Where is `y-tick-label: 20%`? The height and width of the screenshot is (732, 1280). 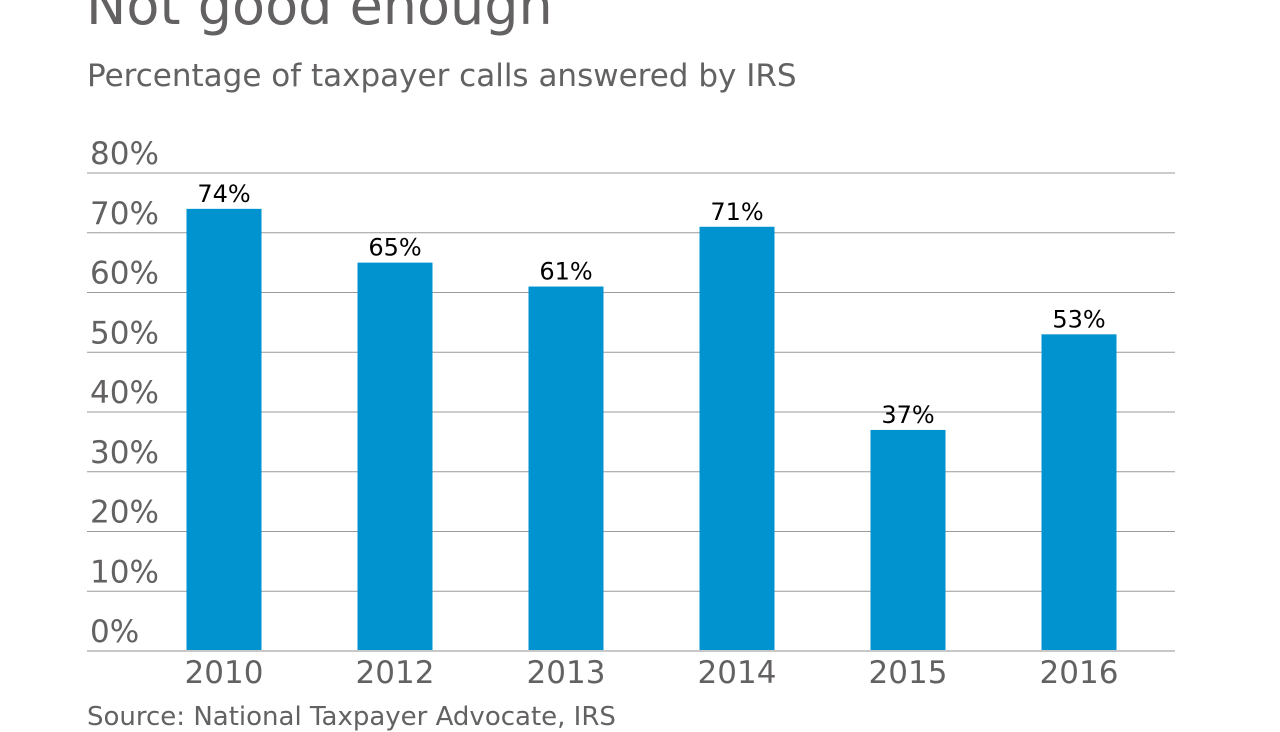
y-tick-label: 20% is located at coordinates (124, 513).